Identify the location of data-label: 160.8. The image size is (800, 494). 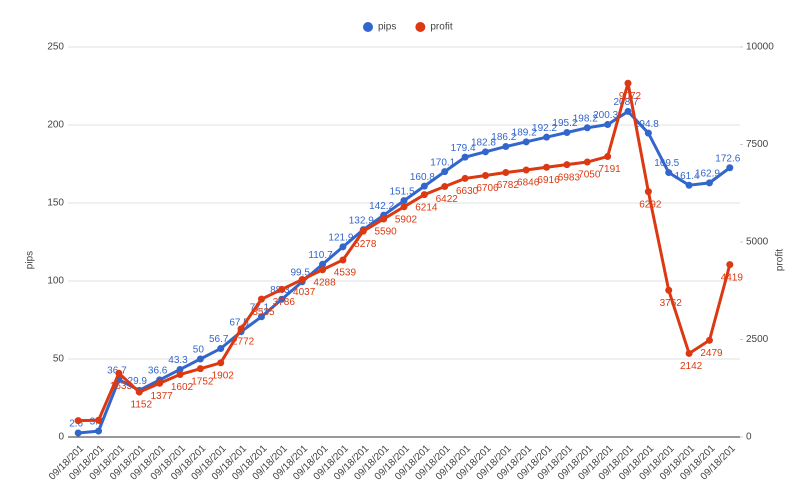
(422, 177).